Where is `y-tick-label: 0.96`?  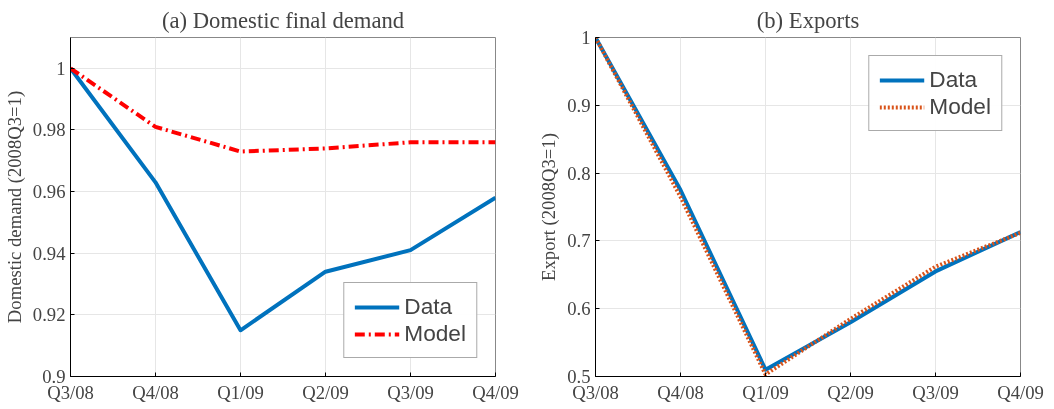 y-tick-label: 0.96 is located at coordinates (49, 192).